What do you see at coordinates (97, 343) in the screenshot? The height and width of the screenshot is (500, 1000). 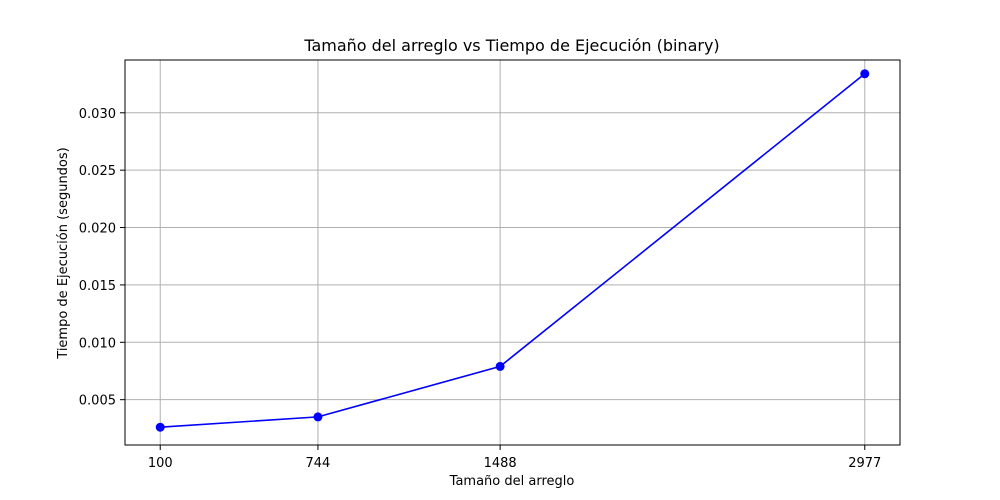 I see `y-tick-label: 0.010` at bounding box center [97, 343].